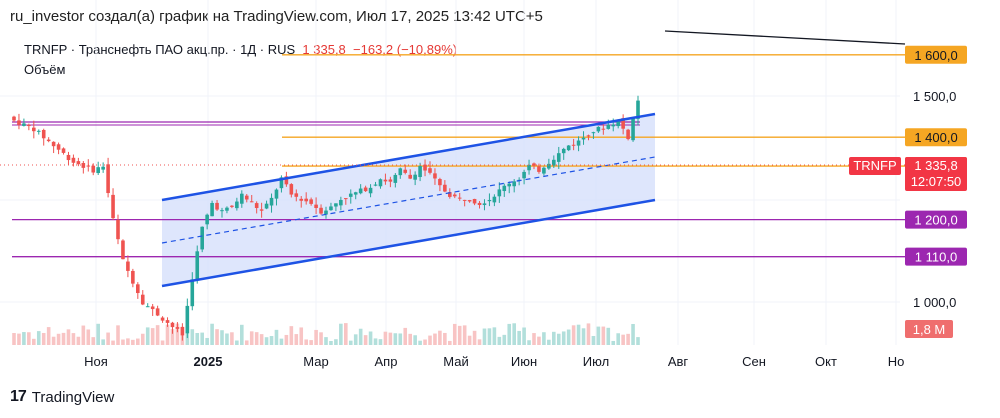 Image resolution: width=1000 pixels, height=418 pixels. I want to click on legend-interval: 1Д, so click(248, 49).